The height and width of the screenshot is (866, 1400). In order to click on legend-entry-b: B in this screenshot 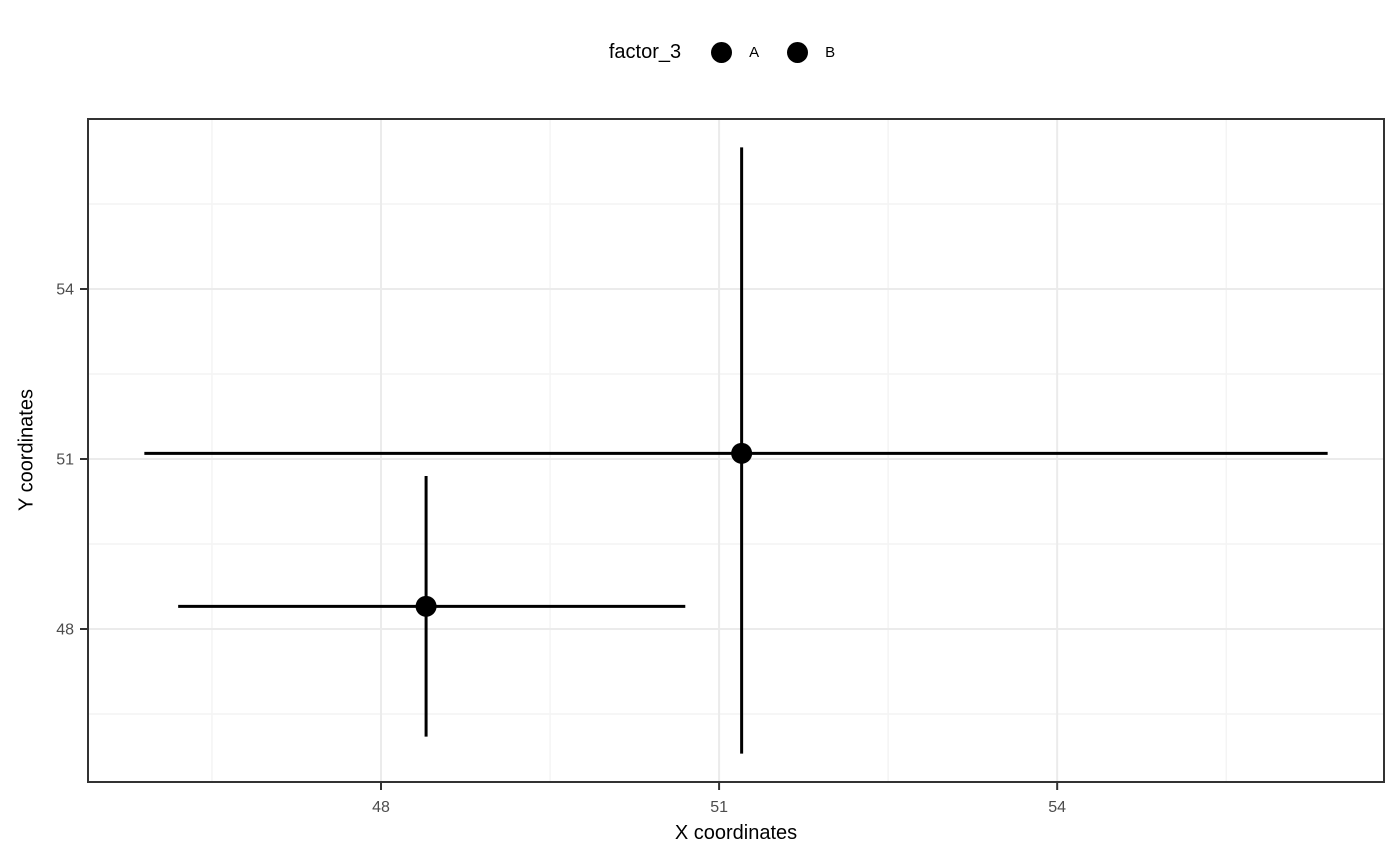, I will do `click(811, 52)`.